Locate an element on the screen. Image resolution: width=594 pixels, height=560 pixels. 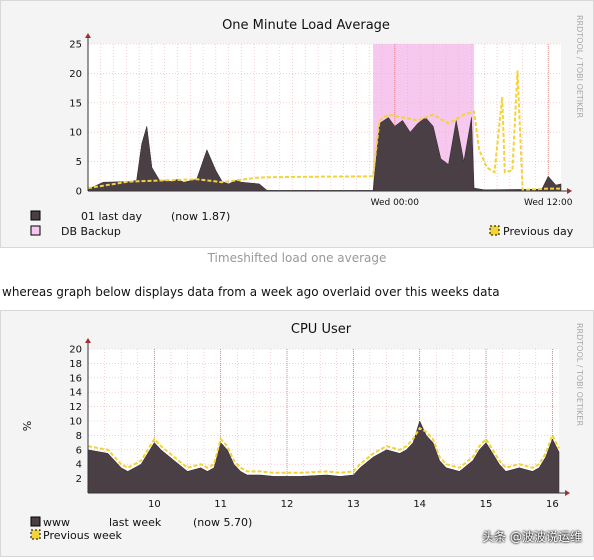
x-tick-label: 15 is located at coordinates (486, 504).